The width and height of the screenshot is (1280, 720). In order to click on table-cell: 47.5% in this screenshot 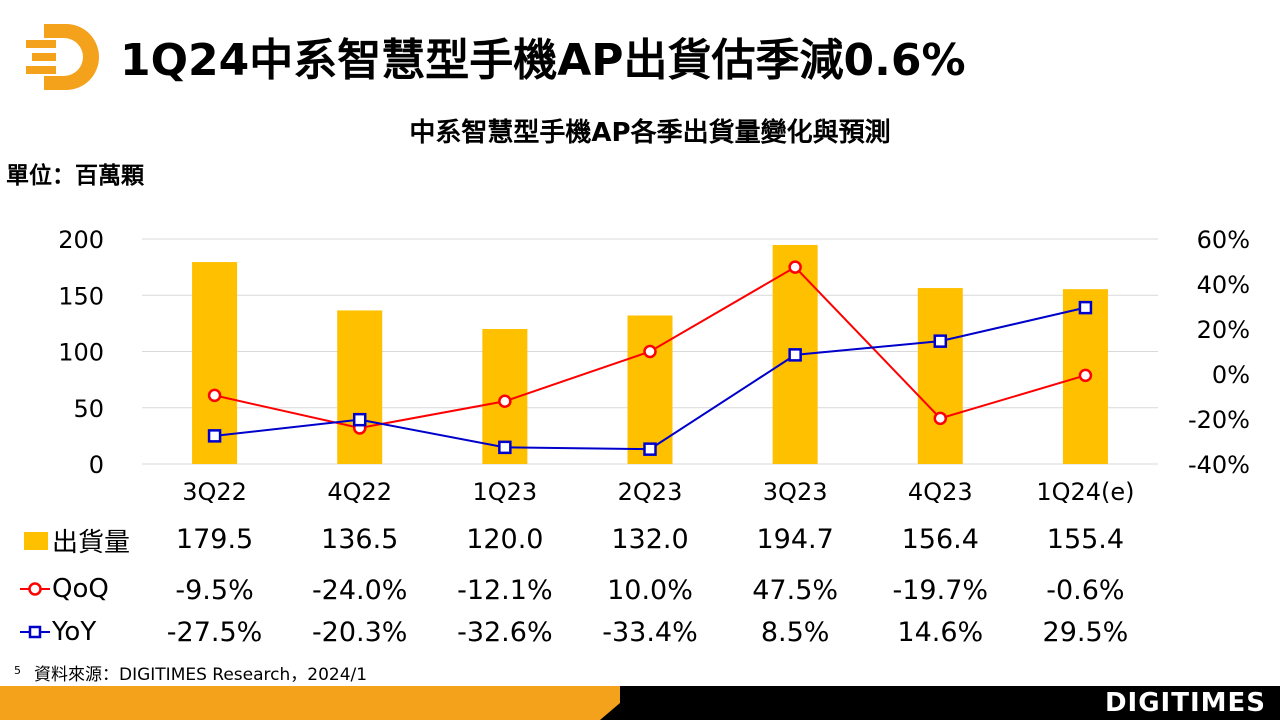, I will do `click(795, 590)`.